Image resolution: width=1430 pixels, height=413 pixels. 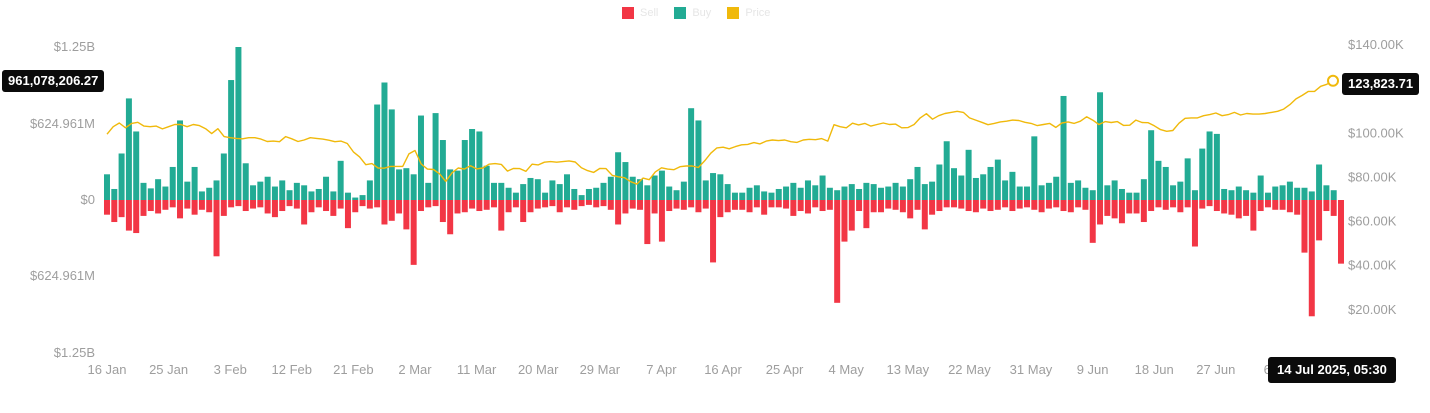 What do you see at coordinates (692, 13) in the screenshot?
I see `legend-item-buy: Buy` at bounding box center [692, 13].